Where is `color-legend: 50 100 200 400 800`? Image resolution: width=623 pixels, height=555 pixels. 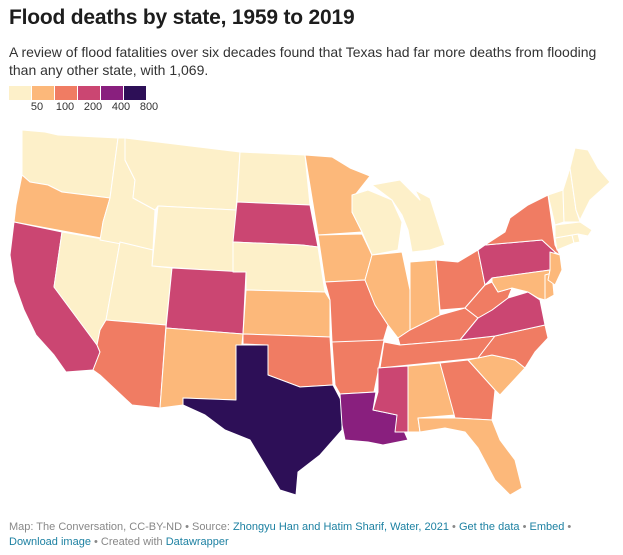
color-legend: 50 100 200 400 800 is located at coordinates (83, 100).